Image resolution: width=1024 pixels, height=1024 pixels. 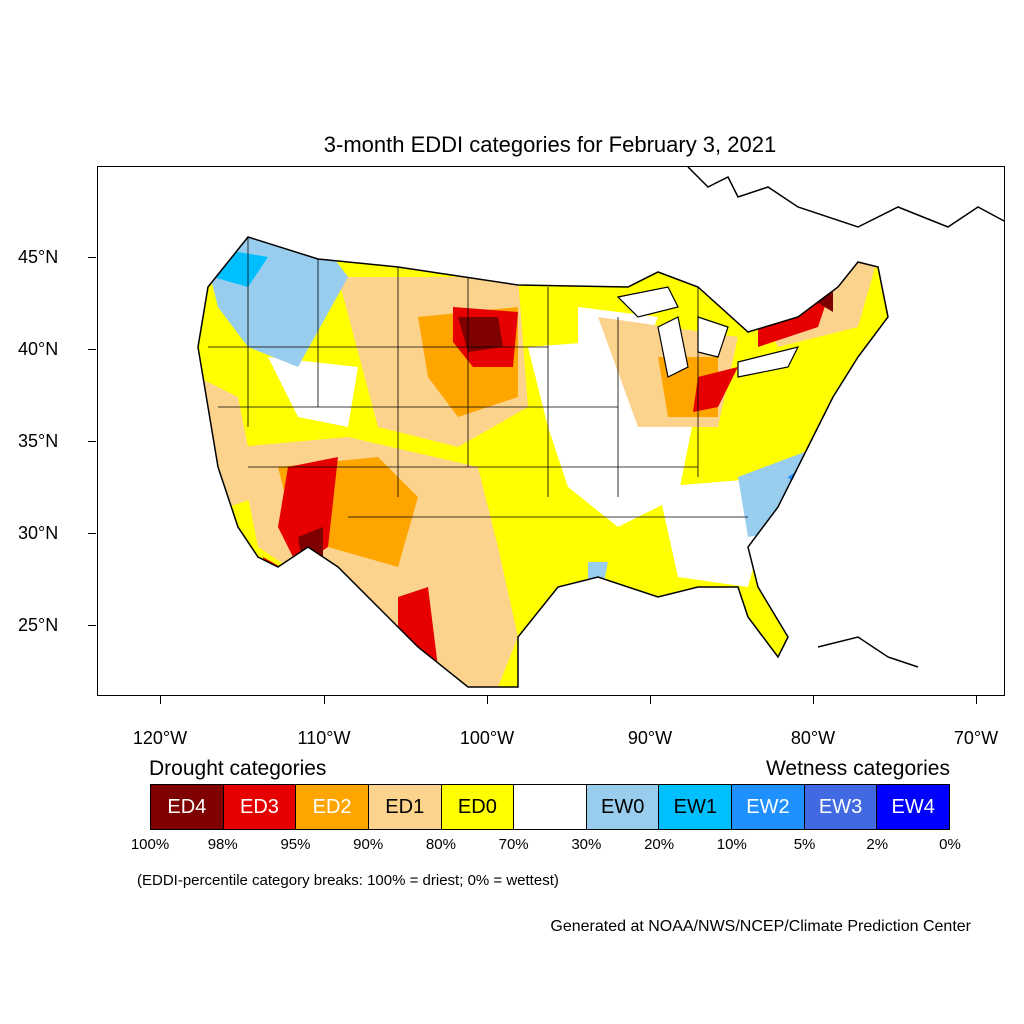 I want to click on percentile-break-label: 70%, so click(x=513, y=844).